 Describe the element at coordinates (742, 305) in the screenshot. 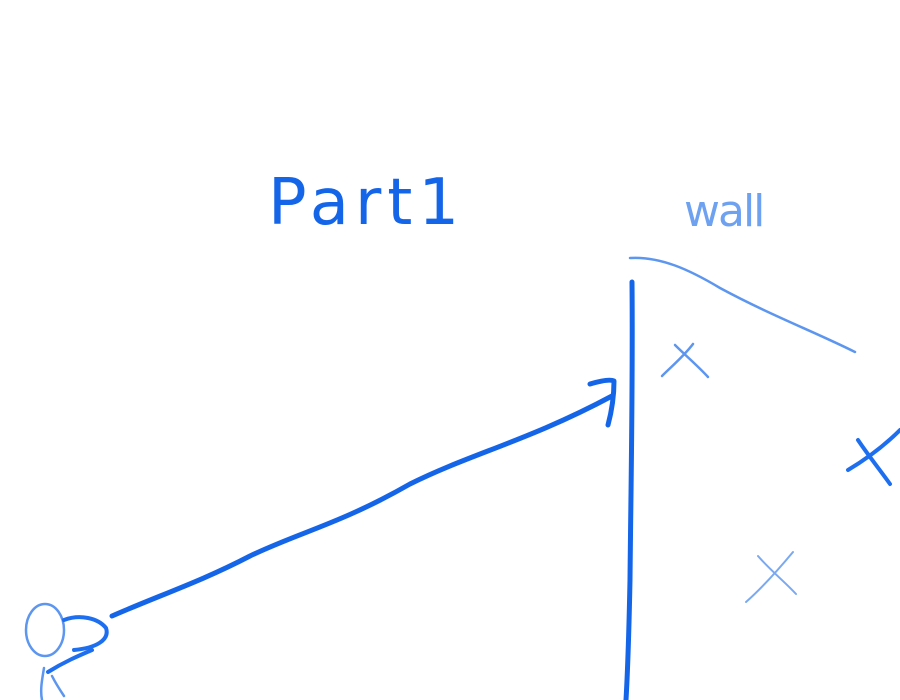

I see `wall-top-edge` at that location.